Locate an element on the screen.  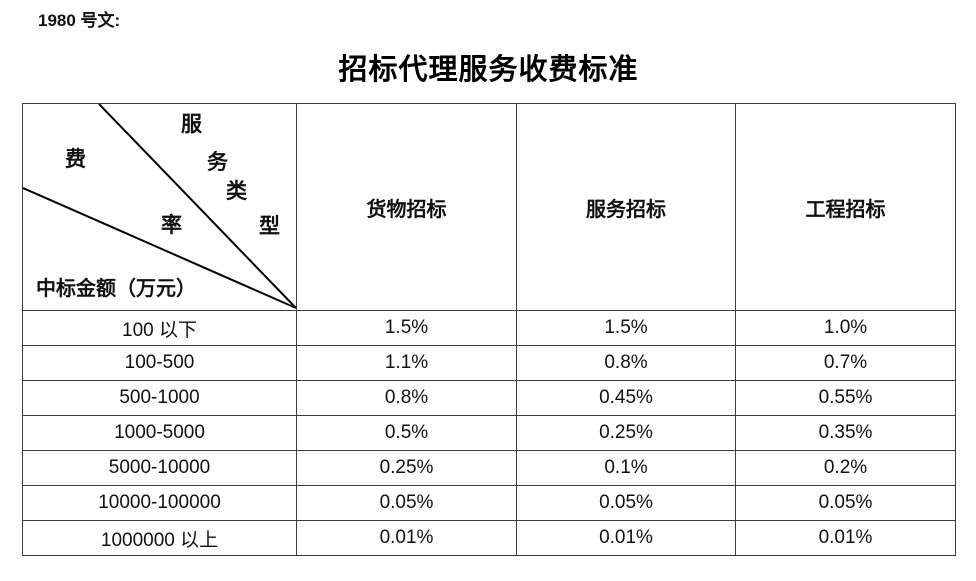
table-row: 1000000 以上 0.01% 0.01% 0.01% is located at coordinates (489, 538).